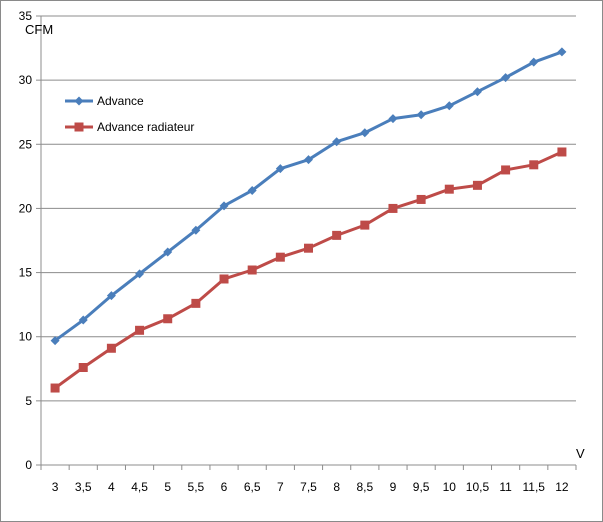 This screenshot has height=522, width=603. What do you see at coordinates (26, 16) in the screenshot?
I see `y-tick-label: 35` at bounding box center [26, 16].